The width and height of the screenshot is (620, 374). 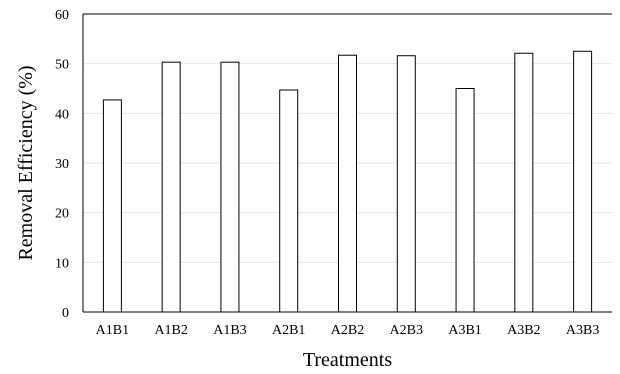 What do you see at coordinates (289, 201) in the screenshot?
I see `bar-a2b1` at bounding box center [289, 201].